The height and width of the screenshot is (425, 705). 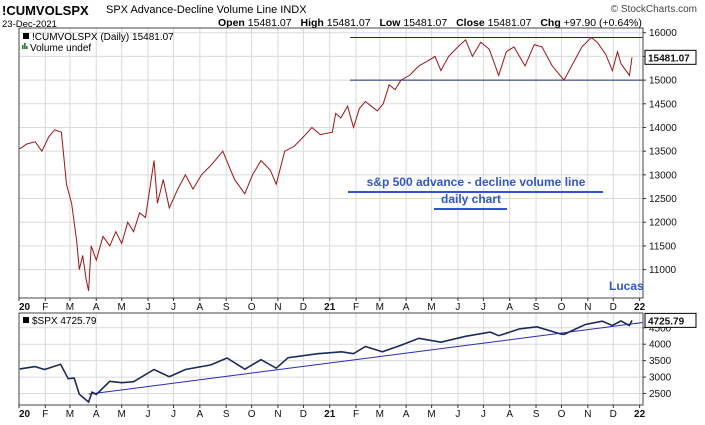 I want to click on bottom-legend-swatch, so click(x=26, y=320).